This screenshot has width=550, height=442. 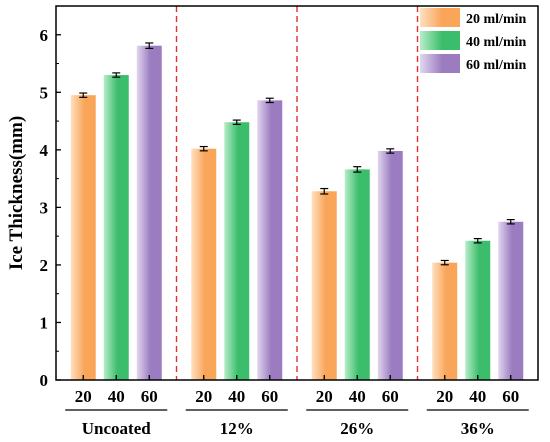 I want to click on legend-label: 20 ml/min, so click(x=496, y=19).